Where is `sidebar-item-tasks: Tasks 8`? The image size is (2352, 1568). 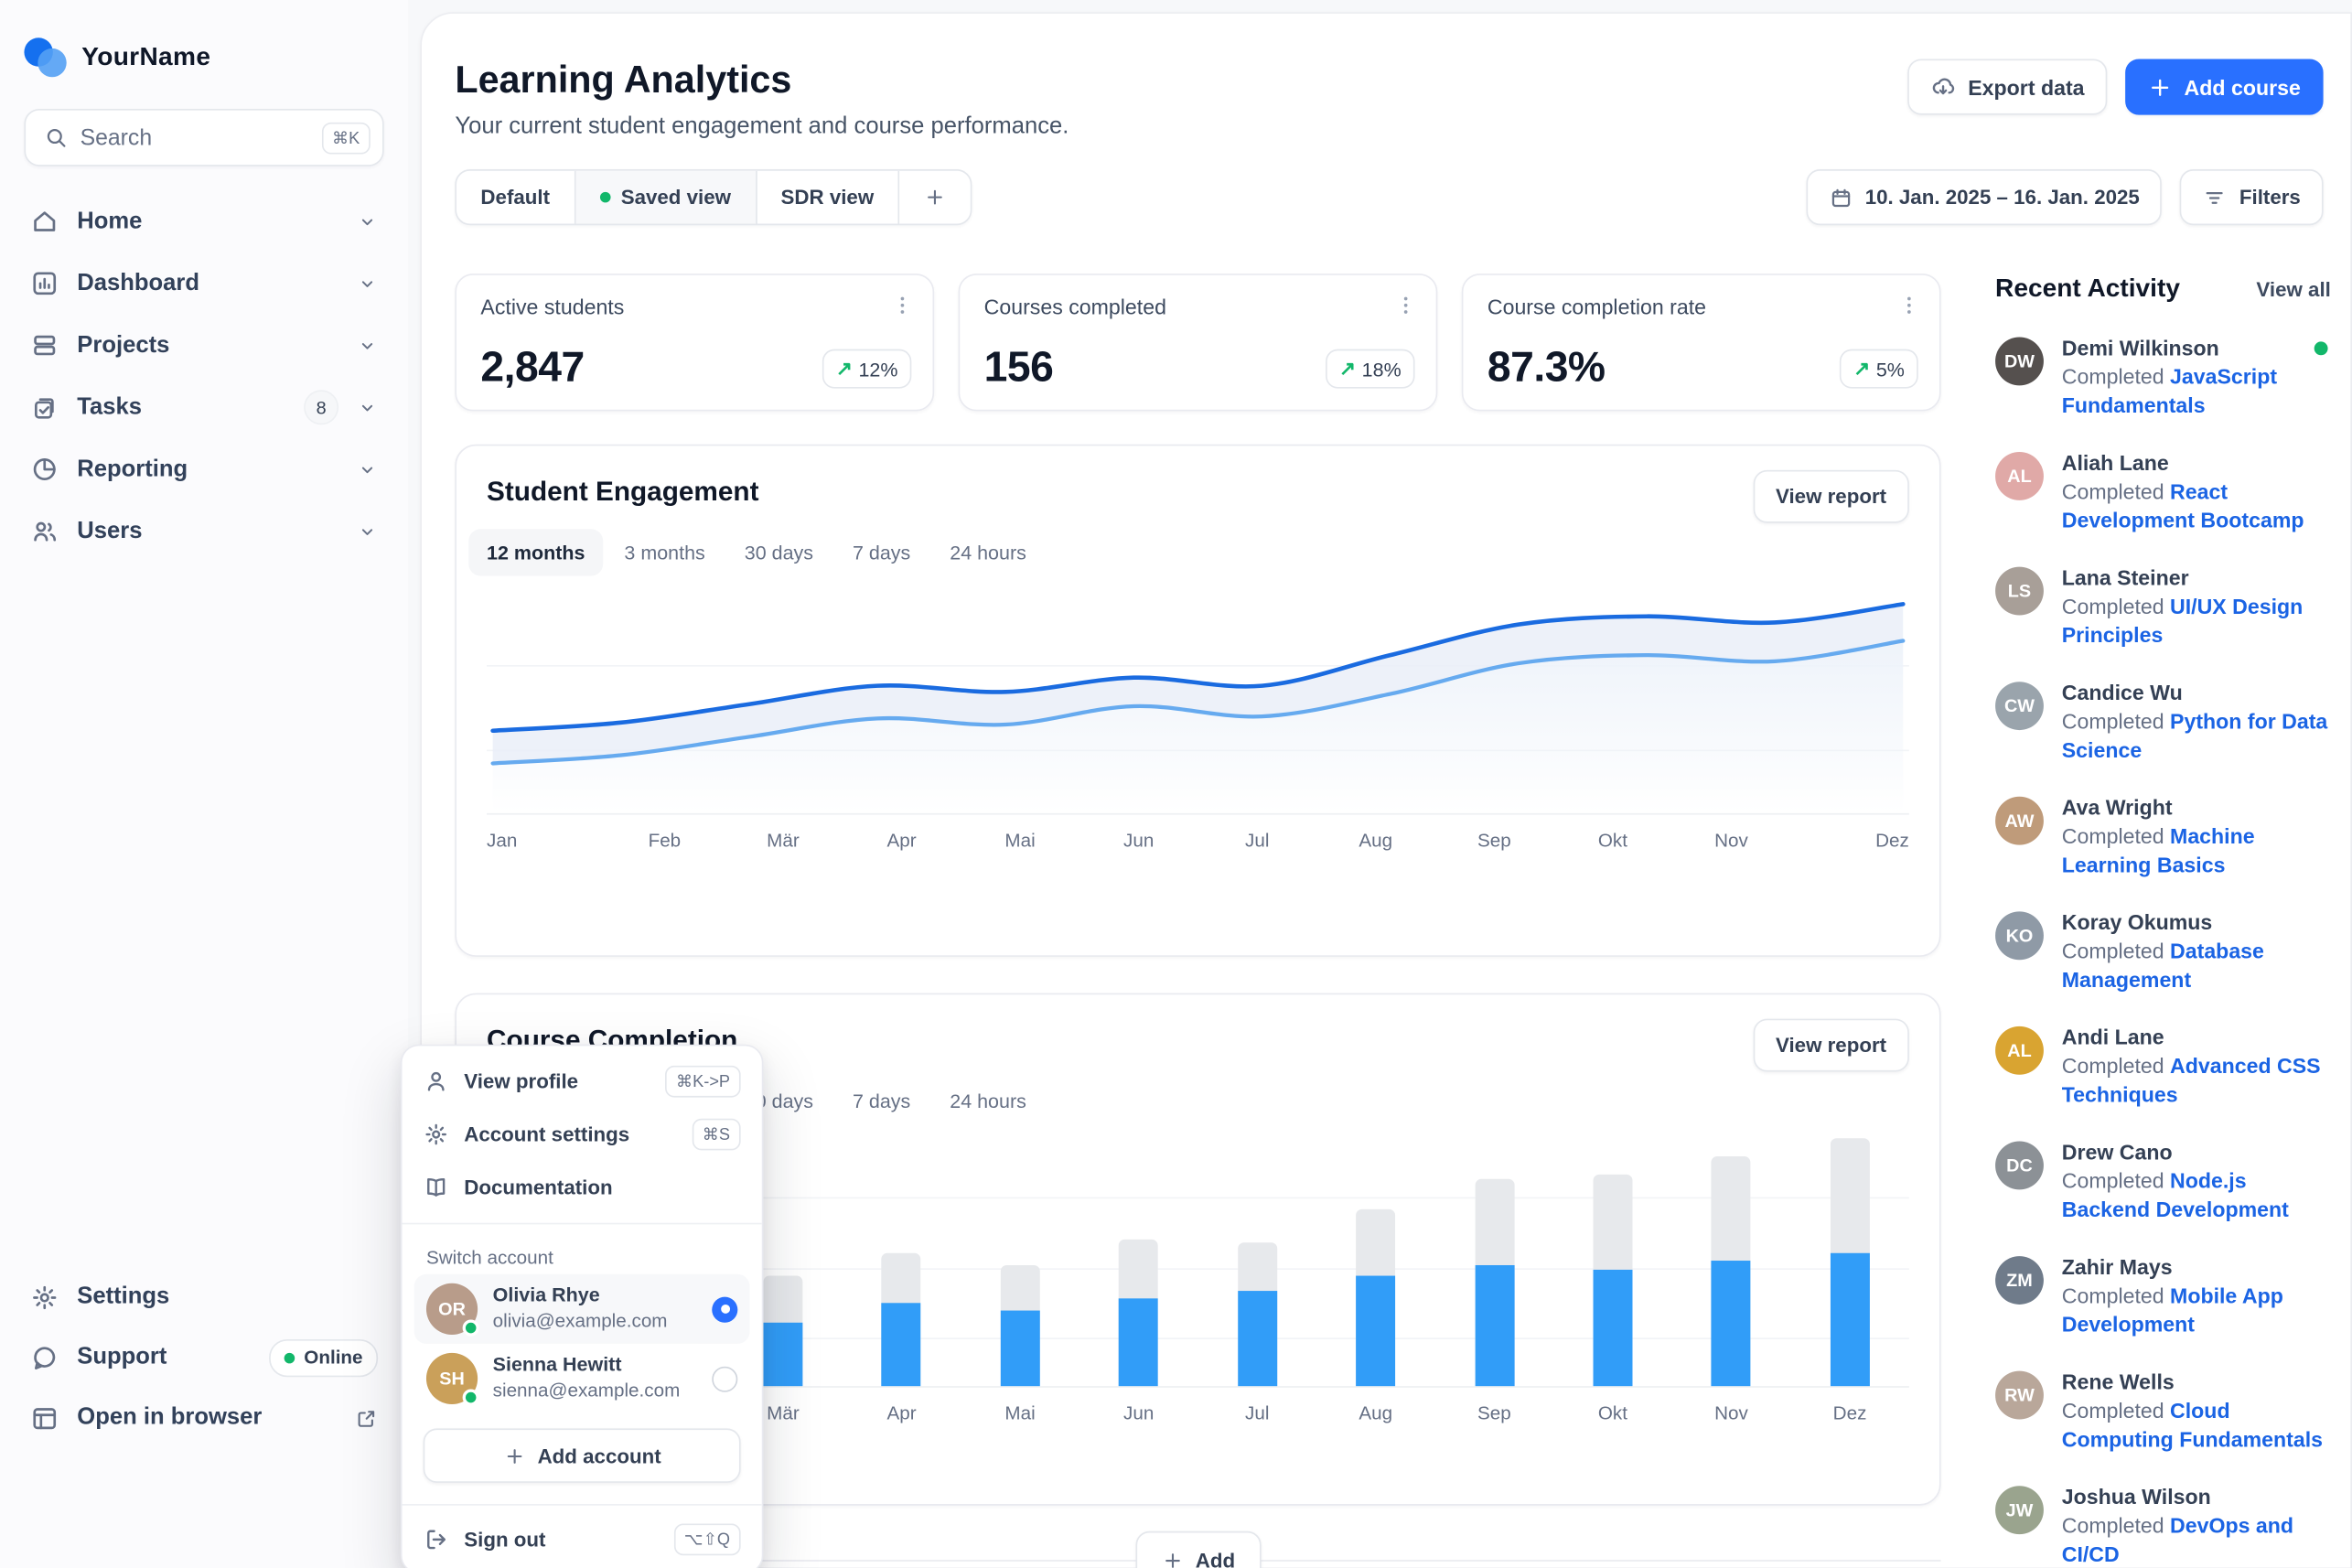
sidebar-item-tasks: Tasks 8 is located at coordinates (203, 407).